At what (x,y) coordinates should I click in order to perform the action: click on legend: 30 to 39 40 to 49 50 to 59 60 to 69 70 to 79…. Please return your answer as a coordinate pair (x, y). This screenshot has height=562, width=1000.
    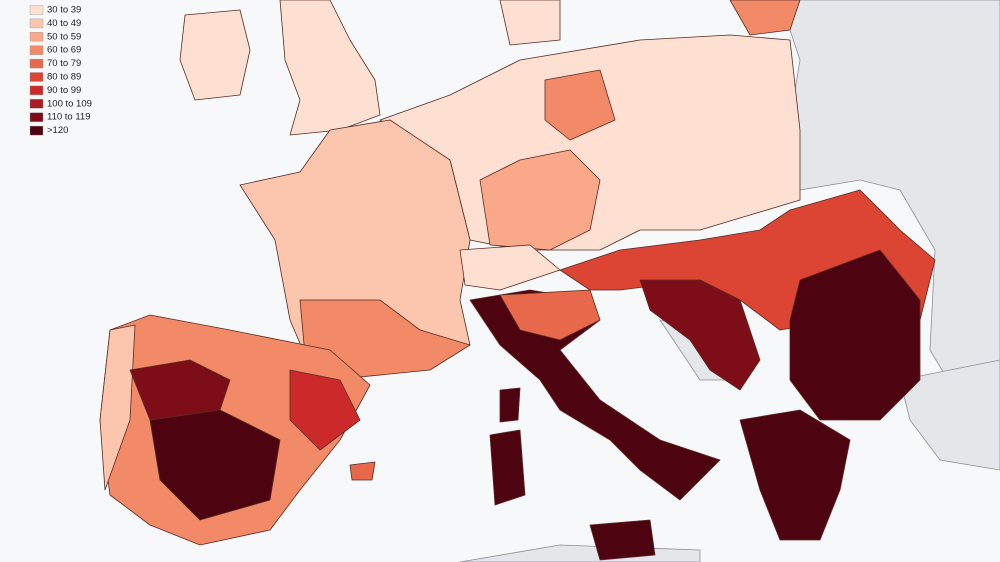
    Looking at the image, I should click on (60, 70).